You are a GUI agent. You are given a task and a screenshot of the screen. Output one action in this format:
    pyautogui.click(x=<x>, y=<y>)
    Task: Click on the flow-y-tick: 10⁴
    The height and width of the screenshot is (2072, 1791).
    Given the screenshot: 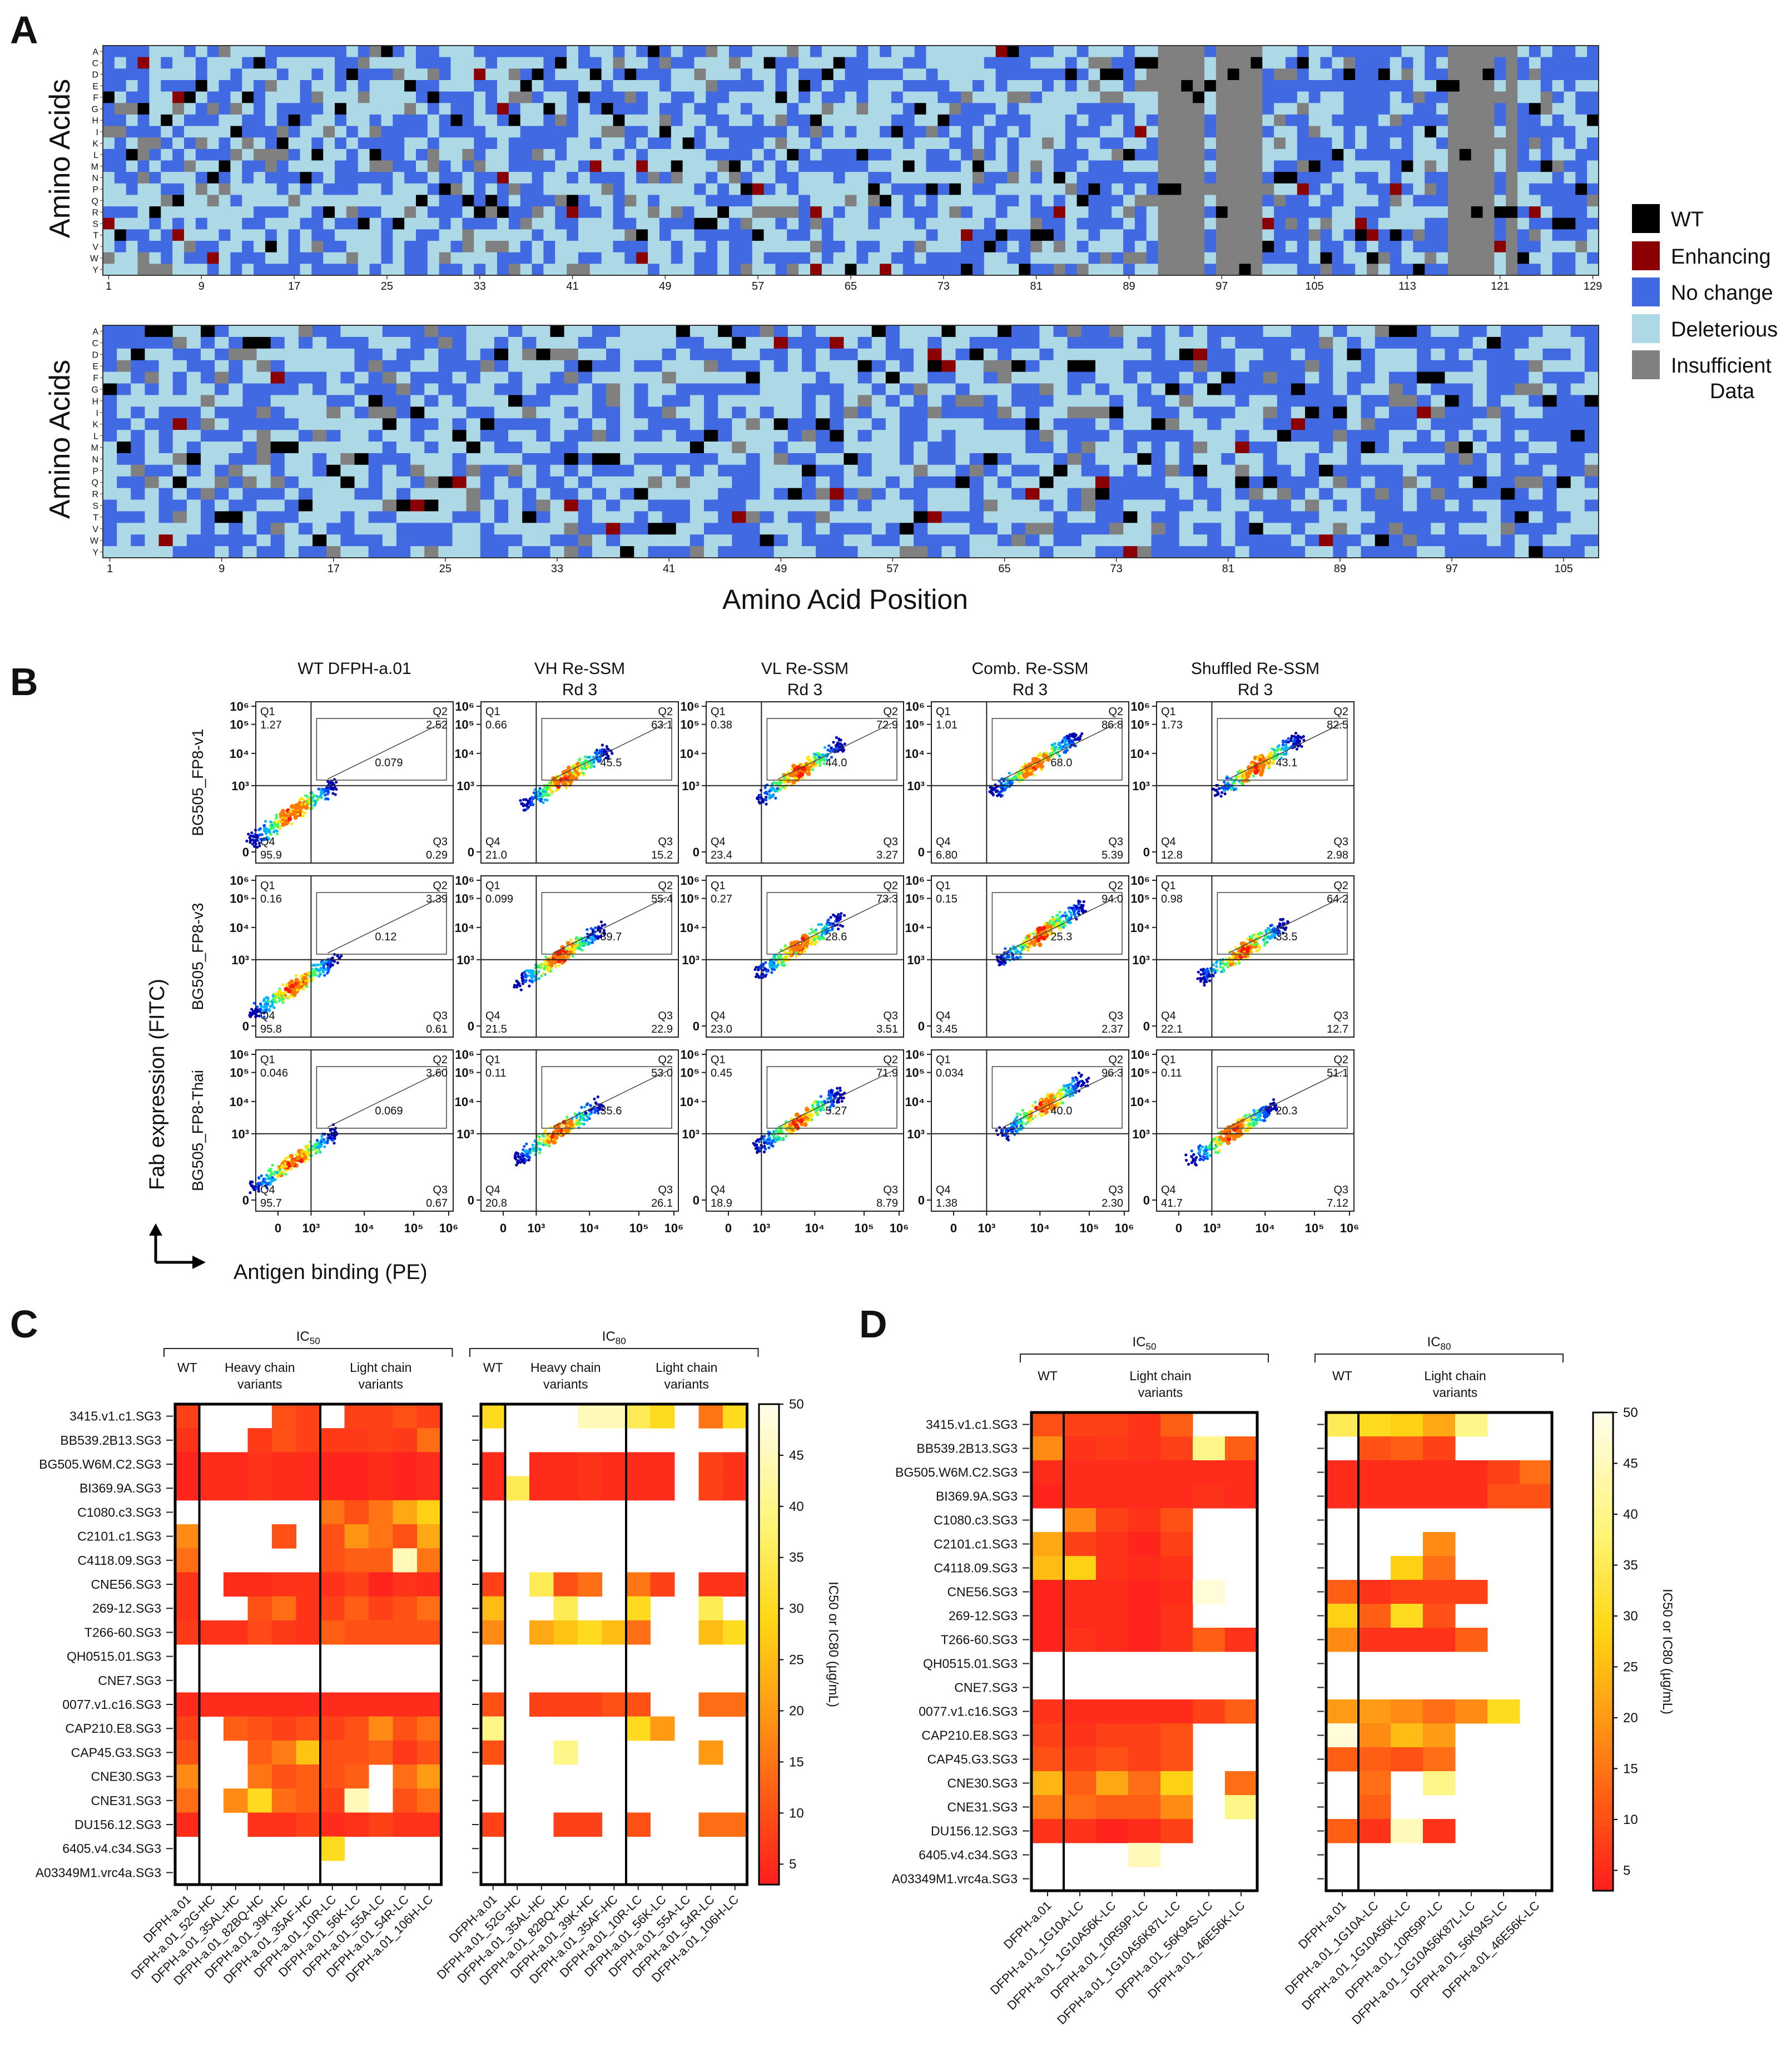 What is the action you would take?
    pyautogui.click(x=690, y=928)
    